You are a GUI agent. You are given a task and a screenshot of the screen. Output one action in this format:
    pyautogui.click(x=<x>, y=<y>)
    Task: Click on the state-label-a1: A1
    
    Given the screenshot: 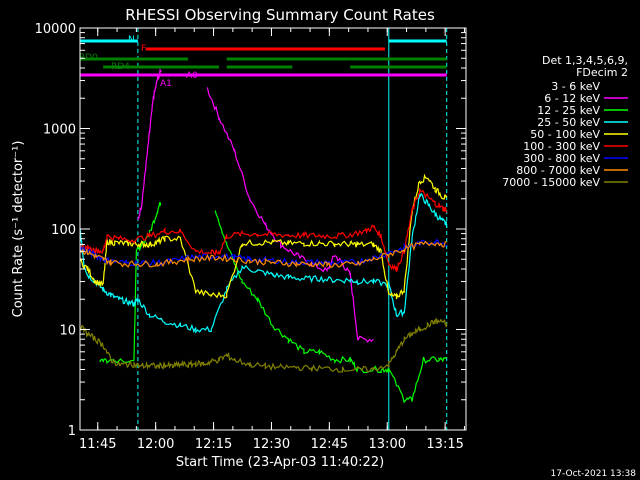 What is the action you would take?
    pyautogui.click(x=166, y=84)
    